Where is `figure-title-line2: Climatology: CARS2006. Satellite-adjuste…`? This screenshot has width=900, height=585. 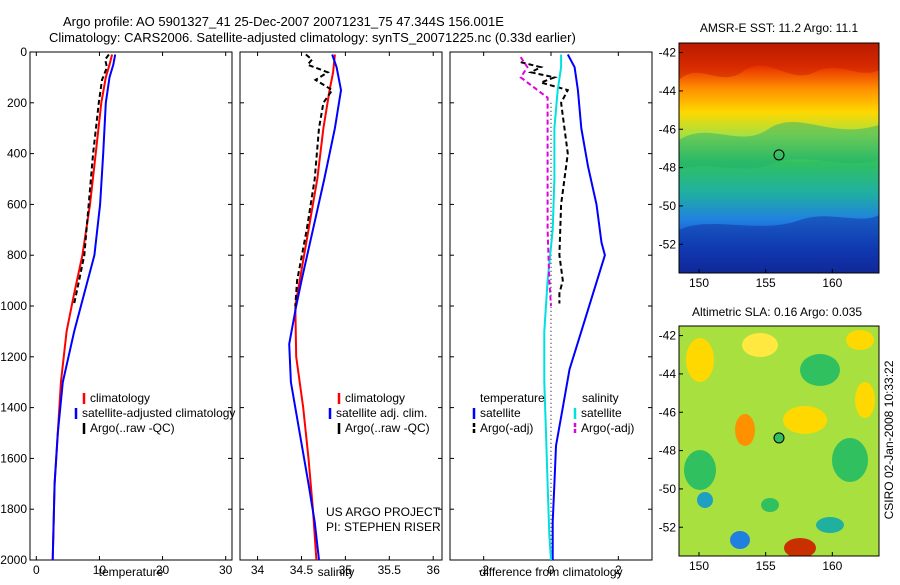
figure-title-line2: Climatology: CARS2006. Satellite-adjuste… is located at coordinates (312, 37).